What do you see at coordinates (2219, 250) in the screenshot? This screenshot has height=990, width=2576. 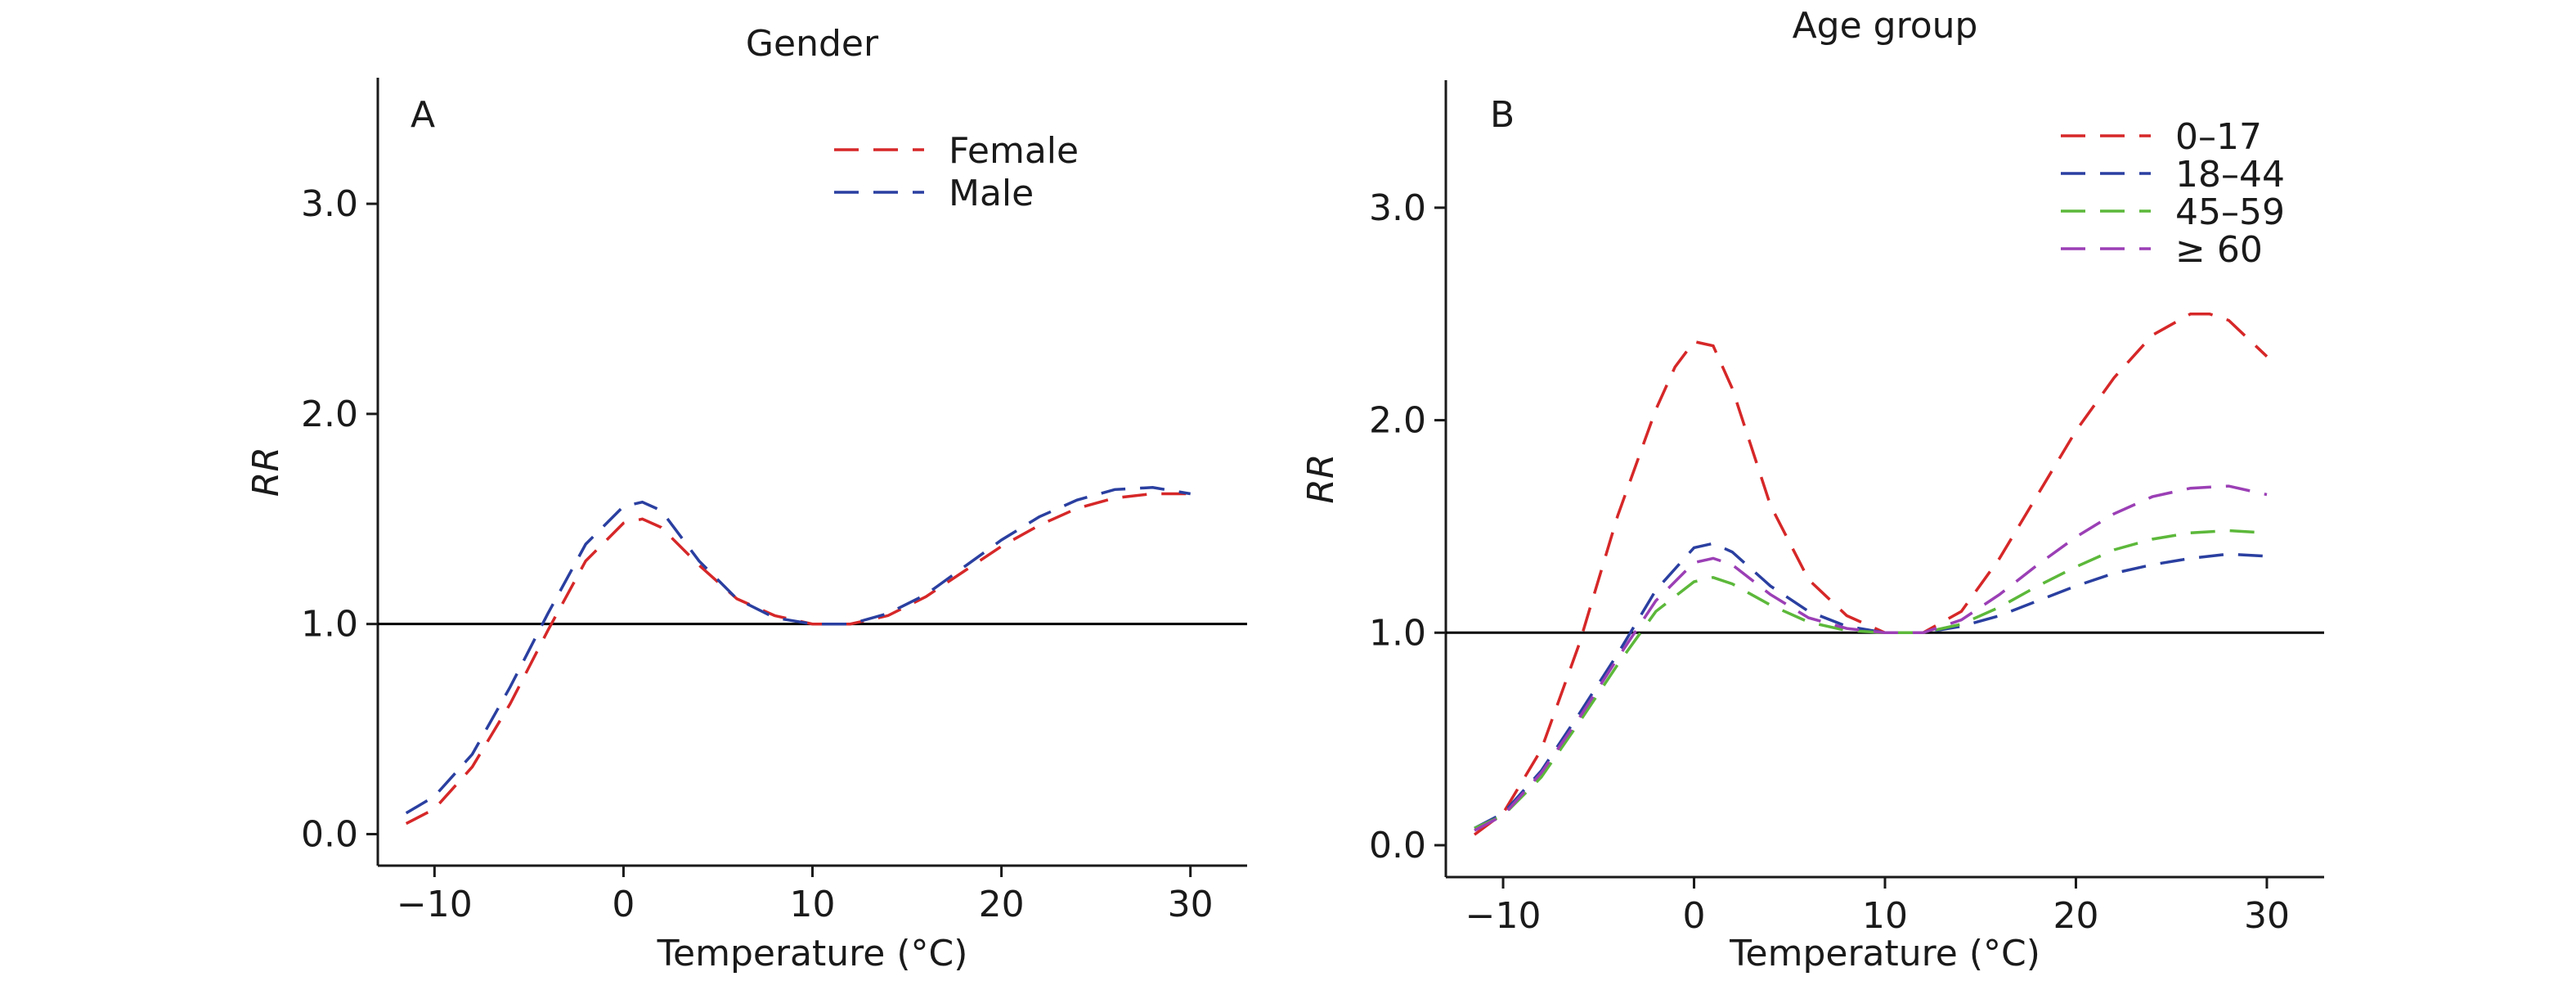 I see `legend-label: ≥ 60` at bounding box center [2219, 250].